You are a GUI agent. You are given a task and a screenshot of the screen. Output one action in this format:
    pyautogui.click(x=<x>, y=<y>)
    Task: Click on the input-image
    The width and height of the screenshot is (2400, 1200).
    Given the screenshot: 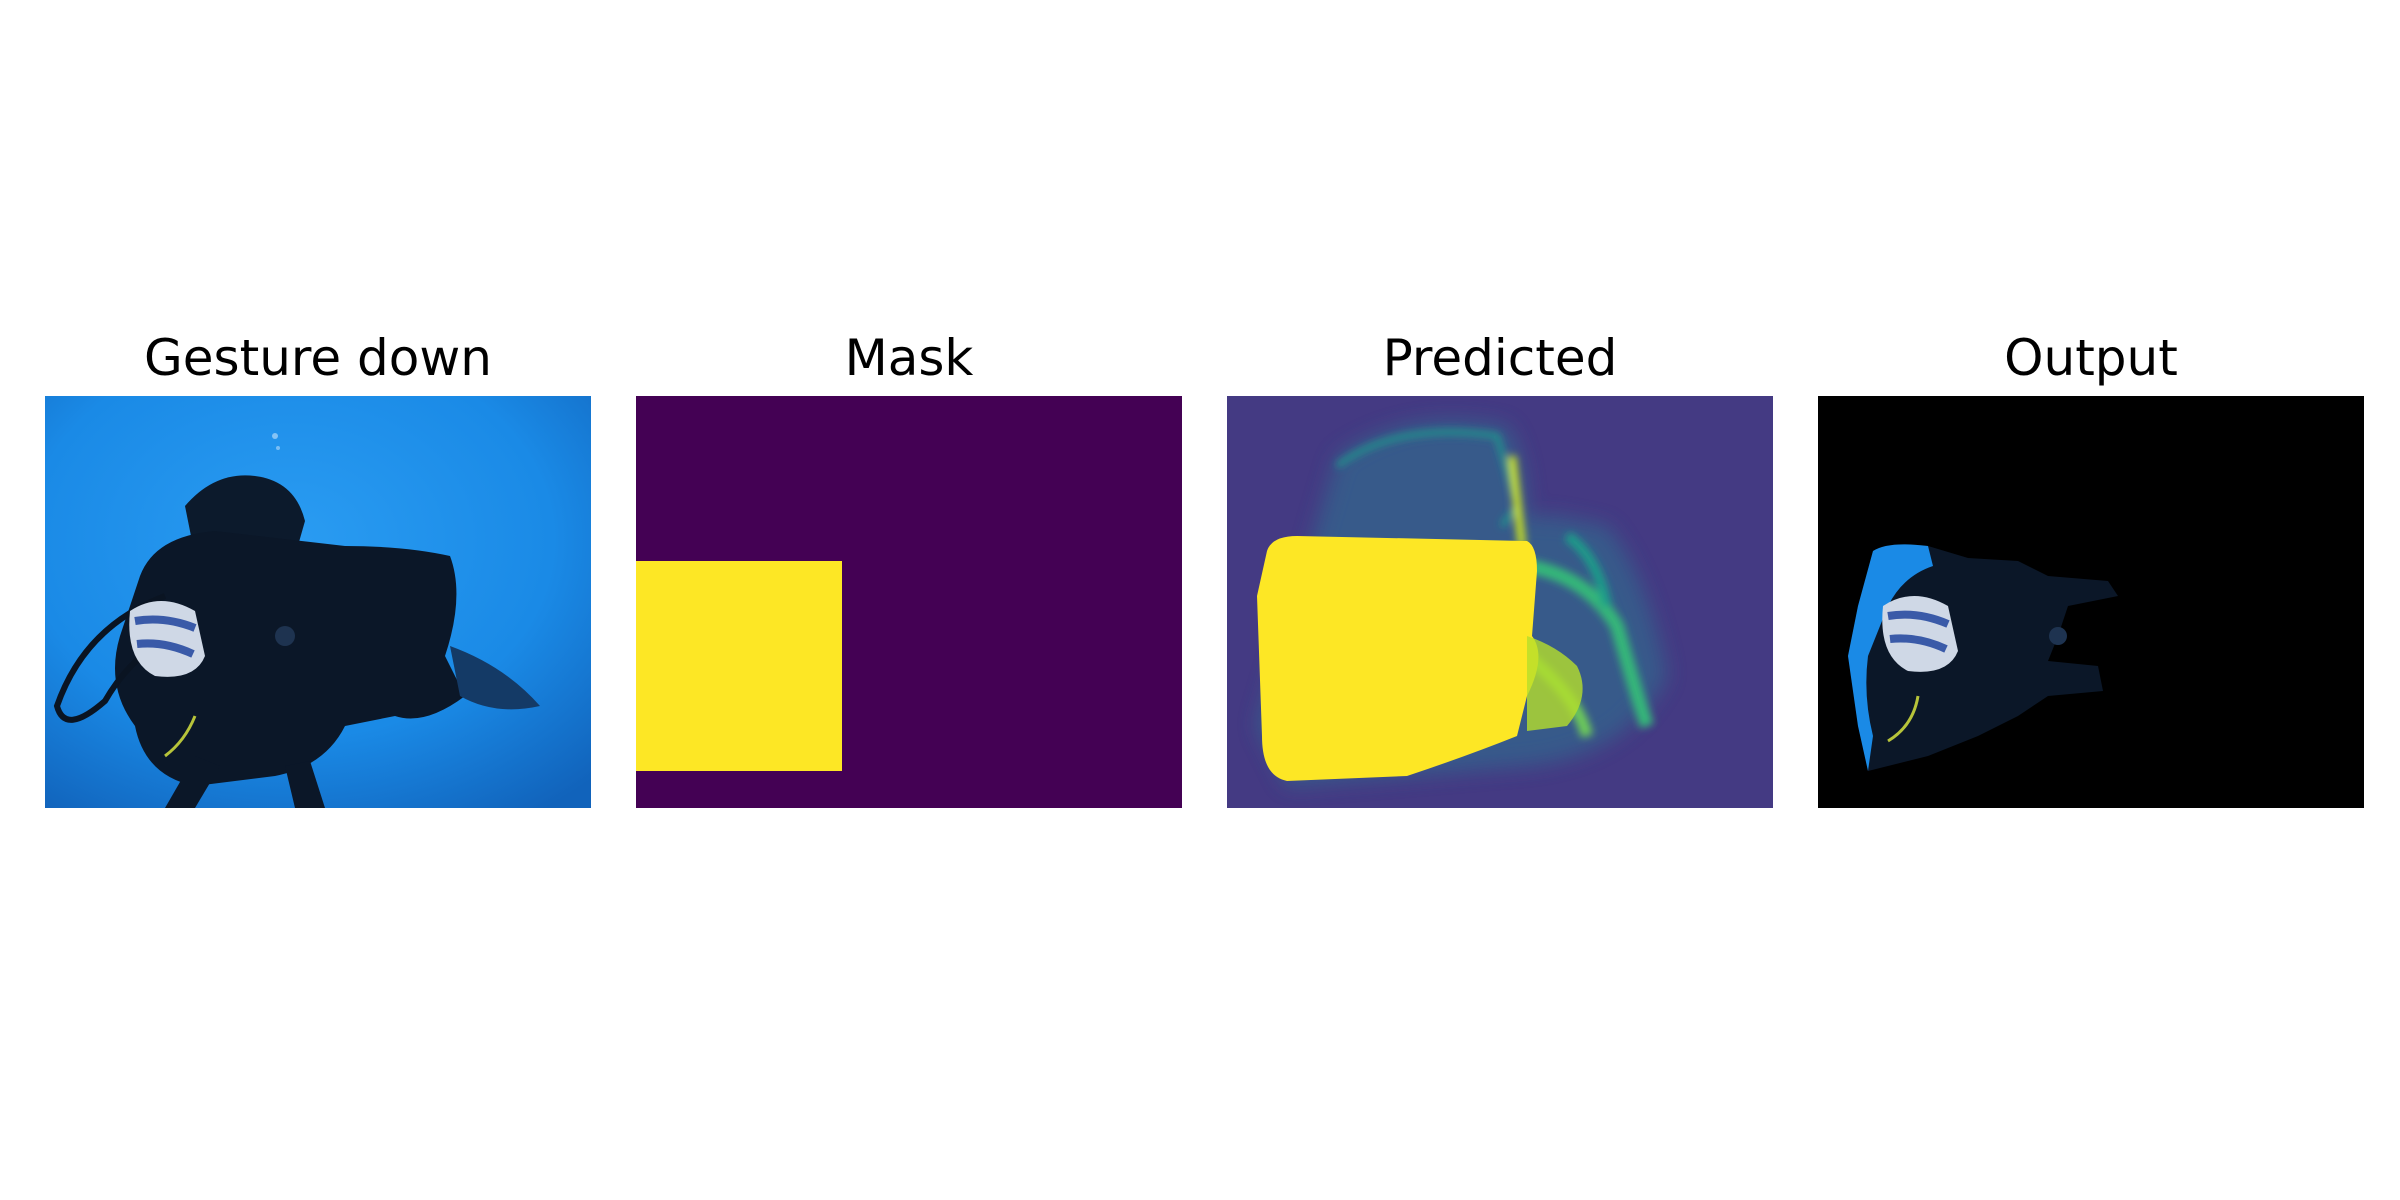 What is the action you would take?
    pyautogui.click(x=318, y=602)
    